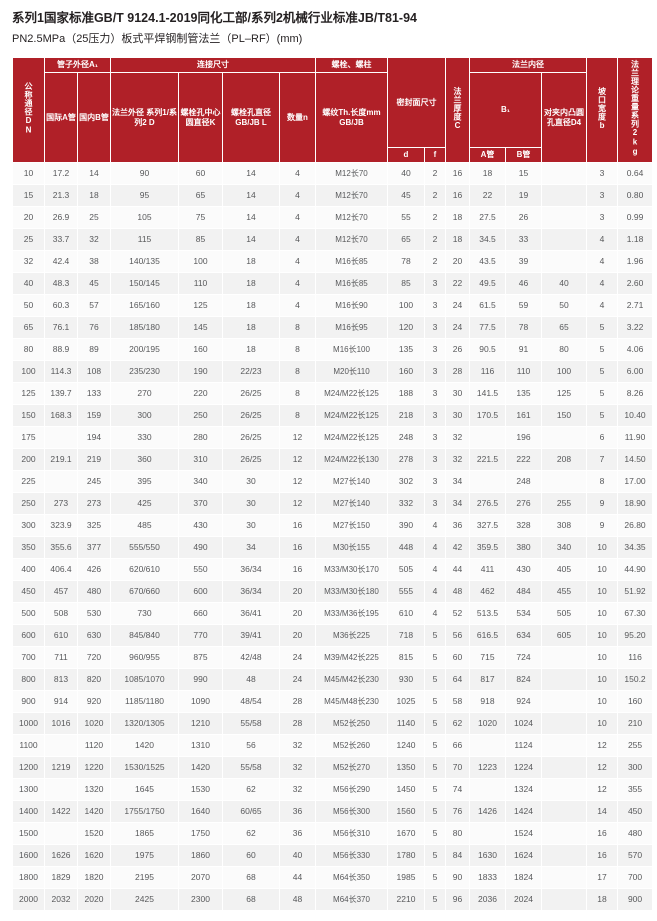 This screenshot has width=657, height=921. What do you see at coordinates (457, 569) in the screenshot?
I see `cell-c: 44` at bounding box center [457, 569].